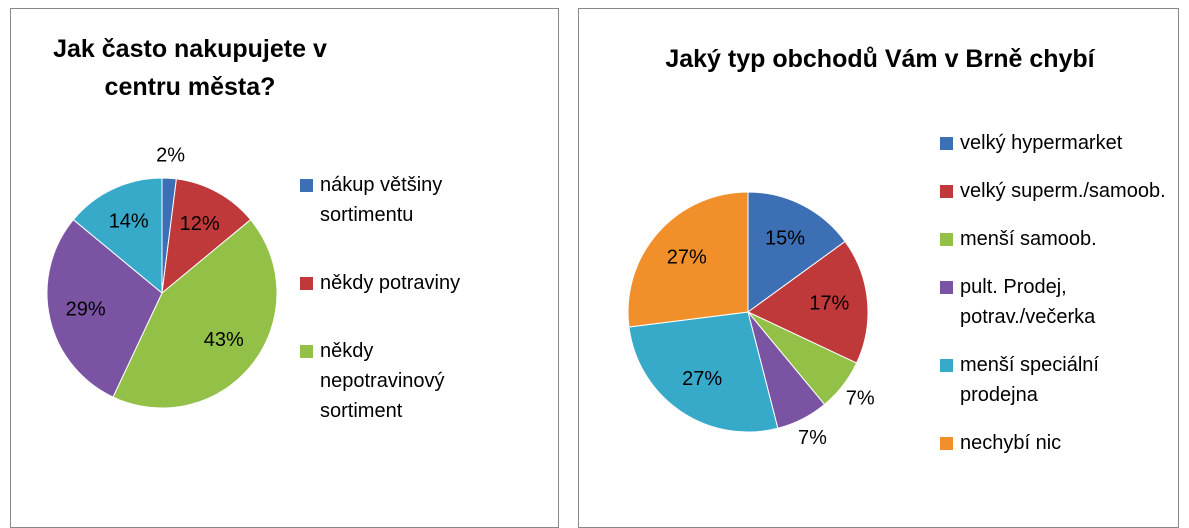 The width and height of the screenshot is (1189, 528). I want to click on data-label: 14%, so click(129, 222).